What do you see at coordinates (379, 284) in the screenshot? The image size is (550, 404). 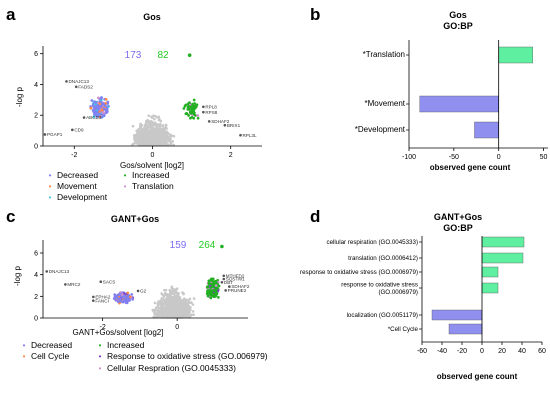 I see `category-label: response to oxidative stress` at bounding box center [379, 284].